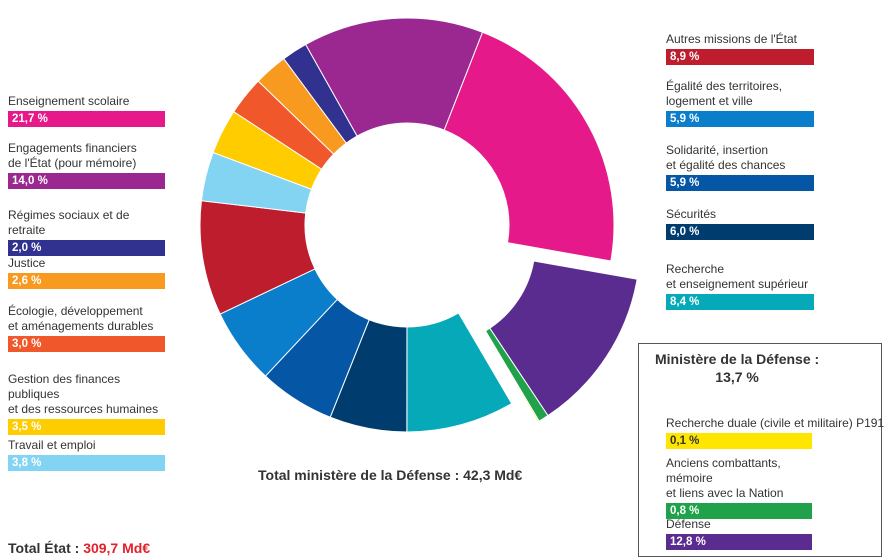 Image resolution: width=886 pixels, height=560 pixels. Describe the element at coordinates (740, 119) in the screenshot. I see `label-egalite-pct: 5,9 %` at that location.